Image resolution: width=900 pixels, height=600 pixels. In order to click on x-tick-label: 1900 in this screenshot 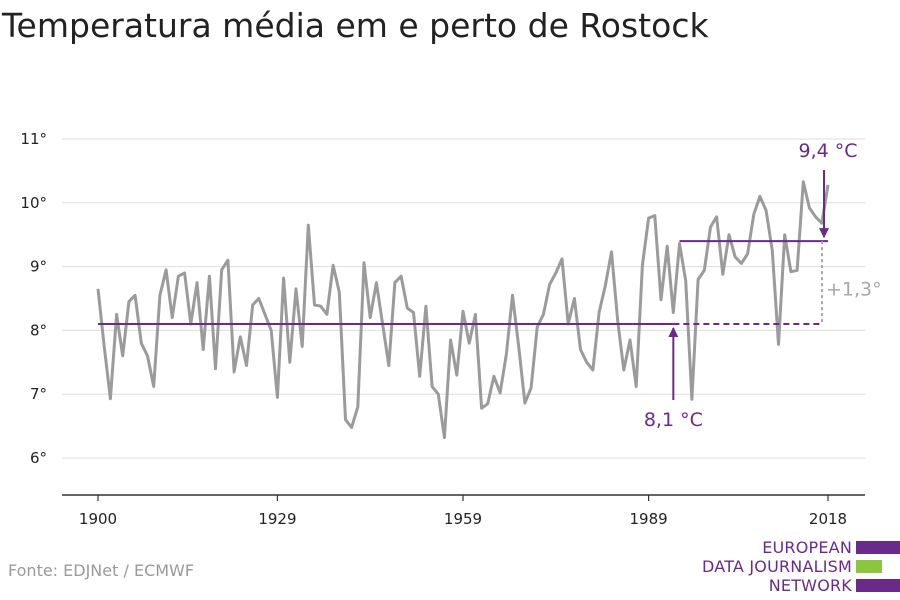, I will do `click(98, 519)`.